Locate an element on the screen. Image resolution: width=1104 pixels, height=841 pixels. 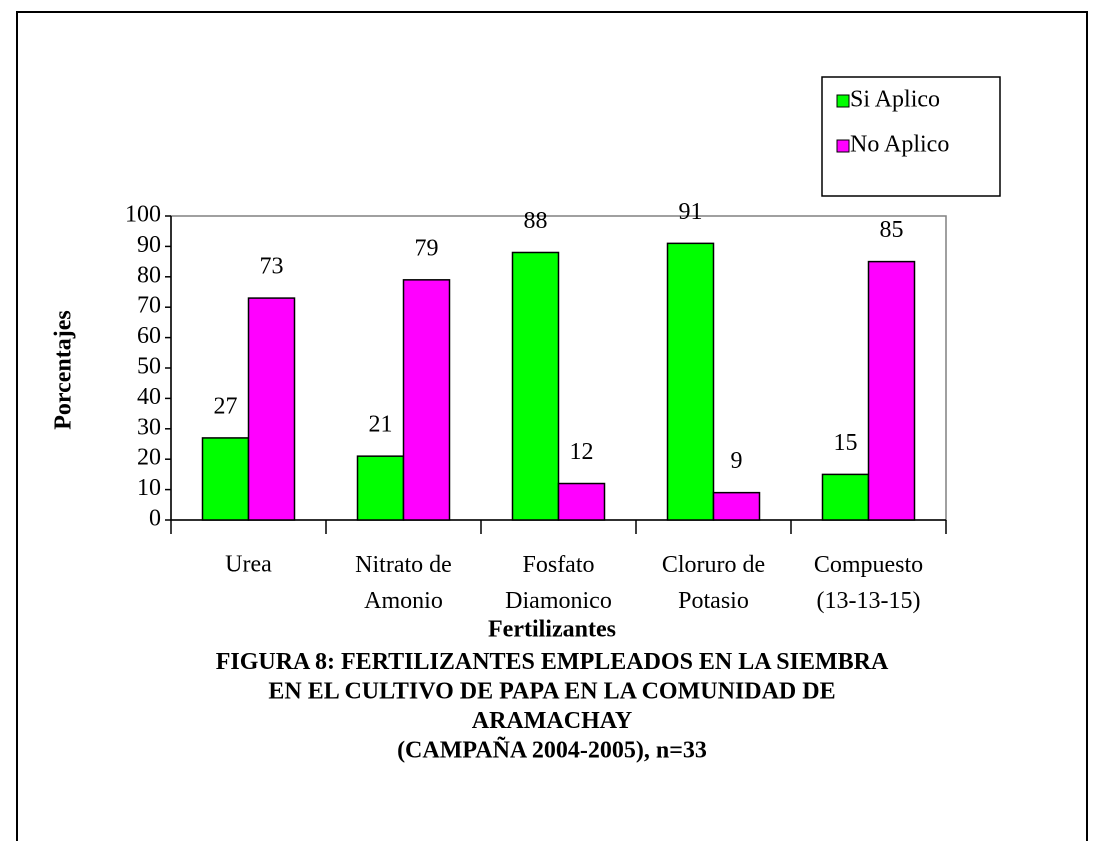
x-tick-label: Nitrato de Amonio is located at coordinates (403, 583).